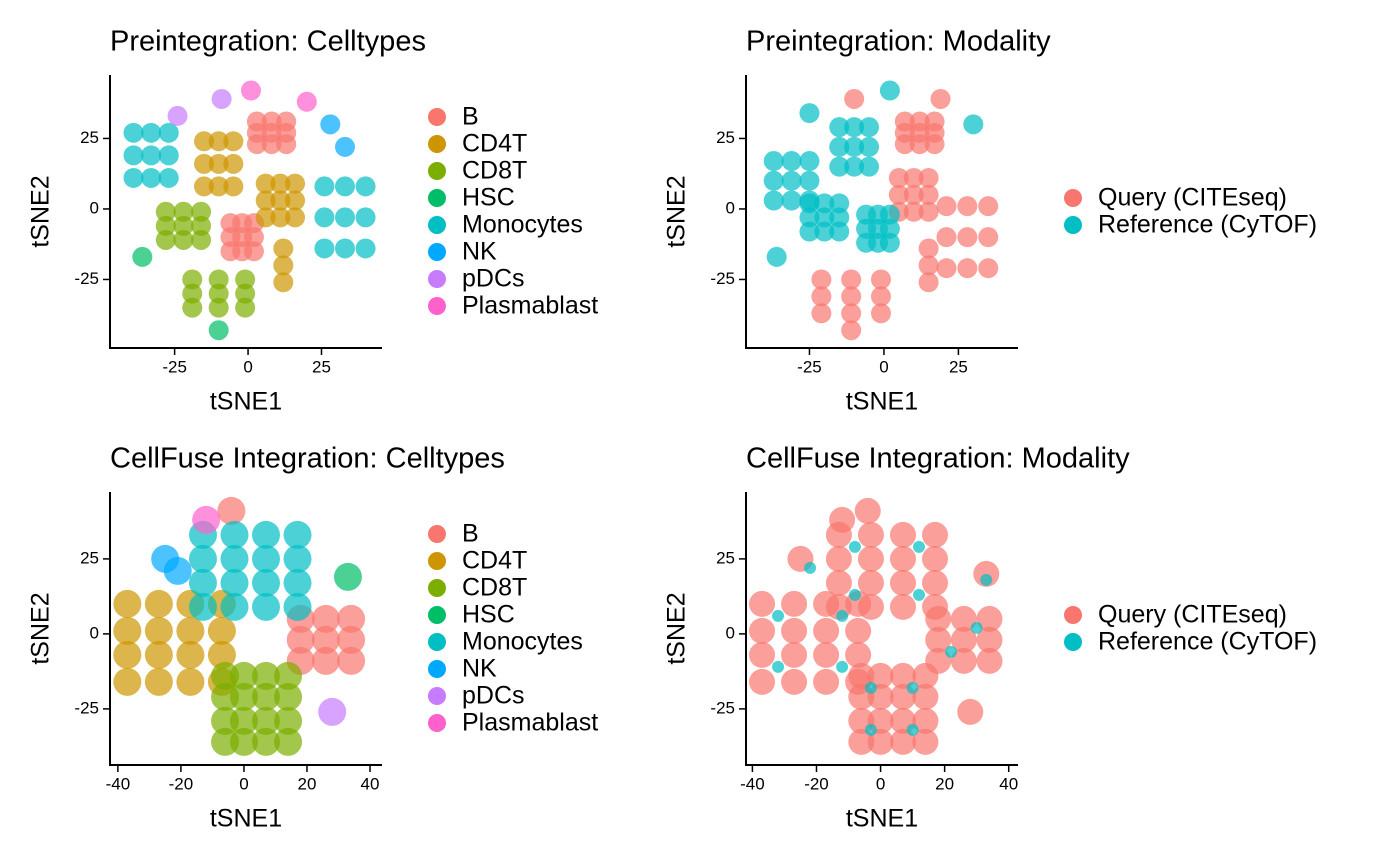 The width and height of the screenshot is (1400, 865). Describe the element at coordinates (307, 459) in the screenshot. I see `panel-title: CellFuse Integration: Celltypes` at that location.